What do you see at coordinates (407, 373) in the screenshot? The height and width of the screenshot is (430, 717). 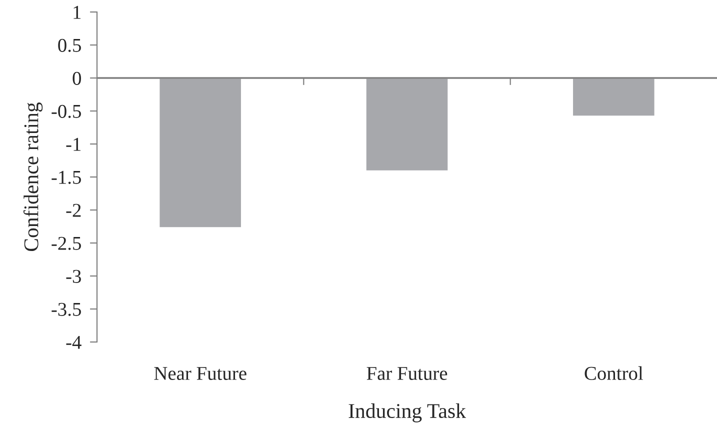 I see `x-tick-label: Far Future` at bounding box center [407, 373].